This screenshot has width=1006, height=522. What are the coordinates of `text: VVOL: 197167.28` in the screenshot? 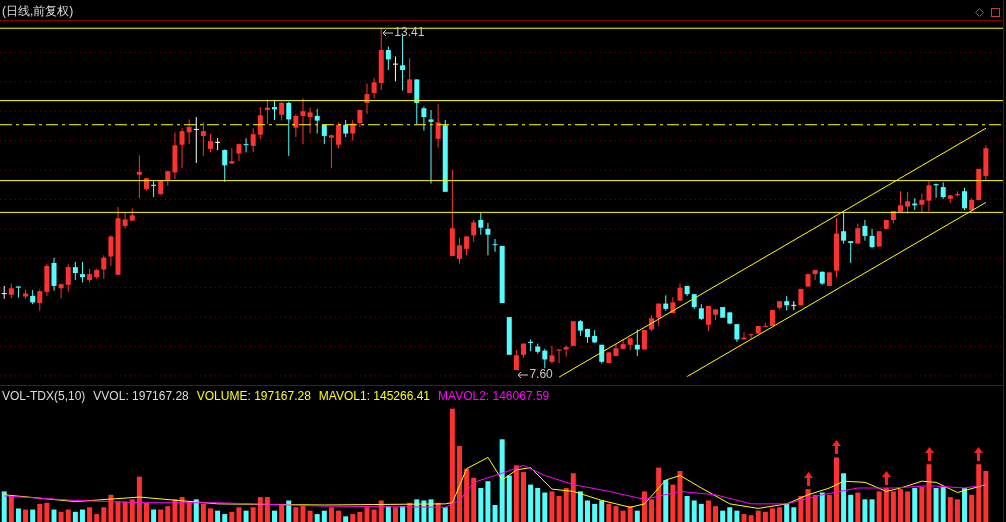 It's located at (141, 396).